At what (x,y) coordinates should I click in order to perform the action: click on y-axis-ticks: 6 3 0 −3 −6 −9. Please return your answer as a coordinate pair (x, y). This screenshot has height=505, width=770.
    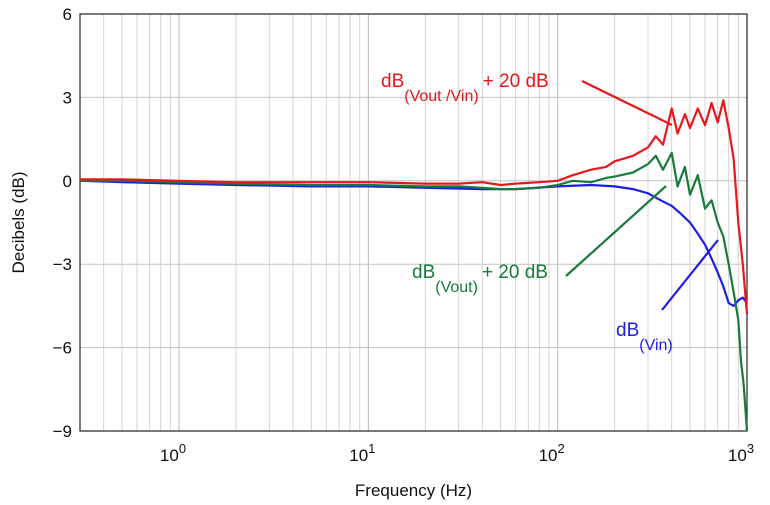
    Looking at the image, I should click on (62, 223).